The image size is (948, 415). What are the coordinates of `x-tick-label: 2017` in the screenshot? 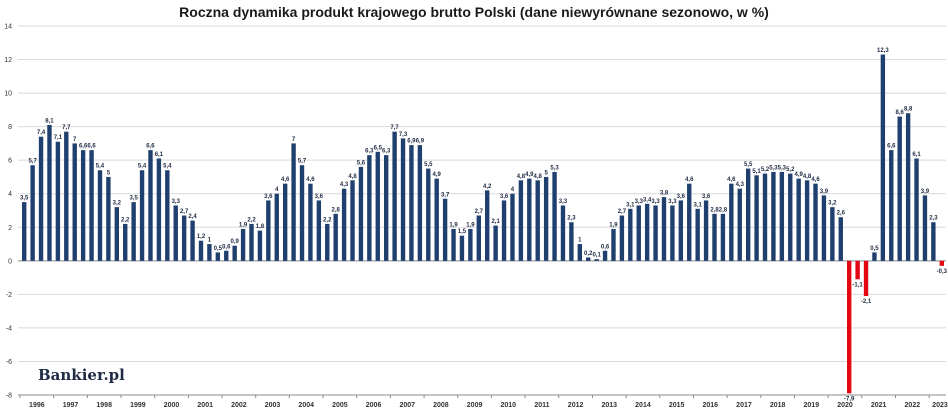 It's located at (744, 405).